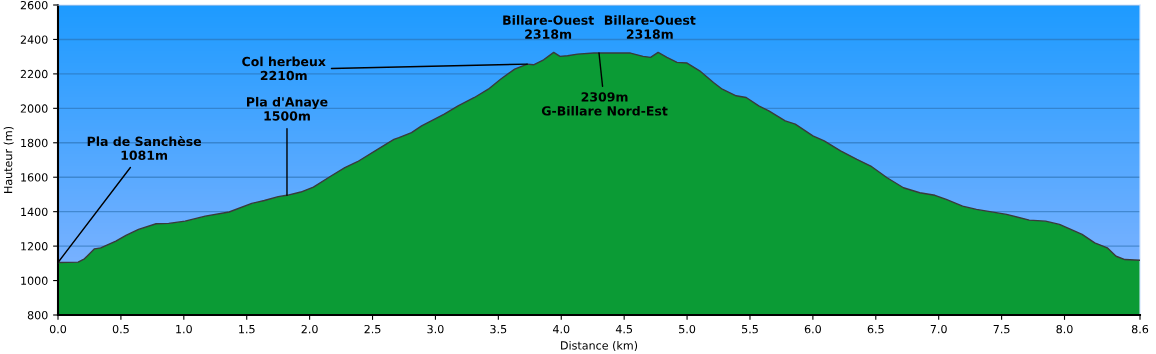  What do you see at coordinates (1064, 329) in the screenshot?
I see `x-tick-label: 8.0` at bounding box center [1064, 329].